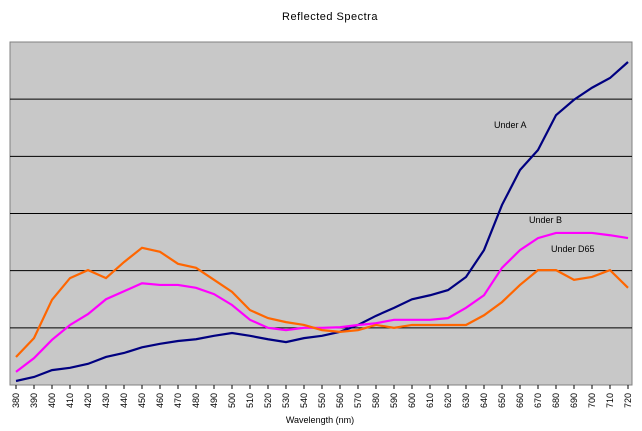 The image size is (642, 431). I want to click on x-tick-label: 520, so click(268, 400).